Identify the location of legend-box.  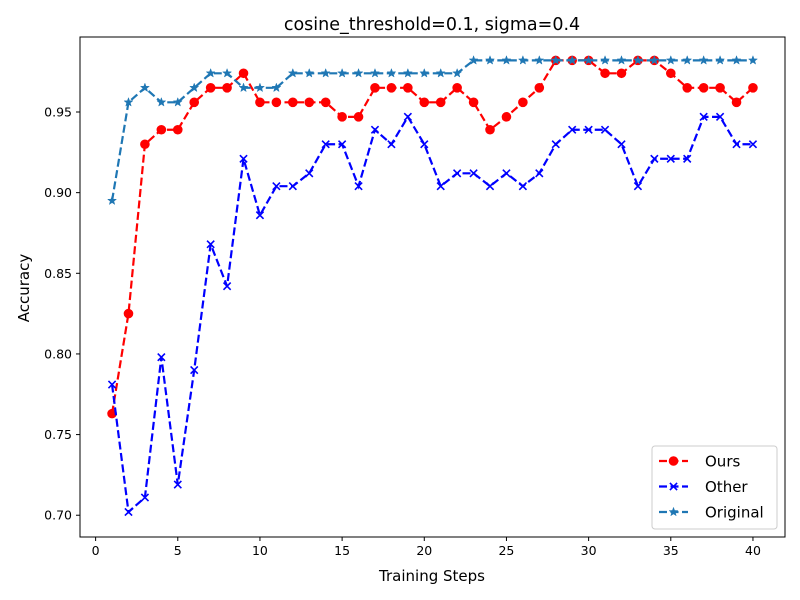
(714, 487).